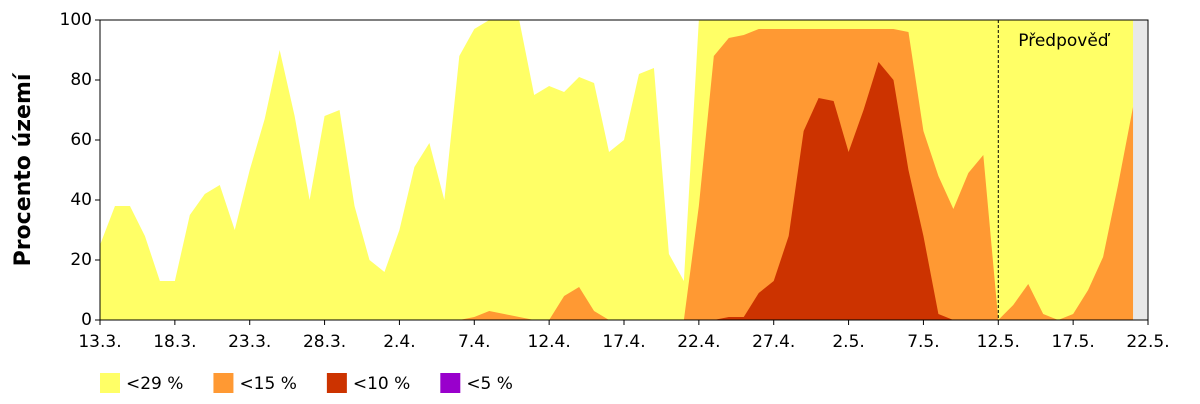  What do you see at coordinates (474, 342) in the screenshot?
I see `x-tick-label: 7.4.` at bounding box center [474, 342].